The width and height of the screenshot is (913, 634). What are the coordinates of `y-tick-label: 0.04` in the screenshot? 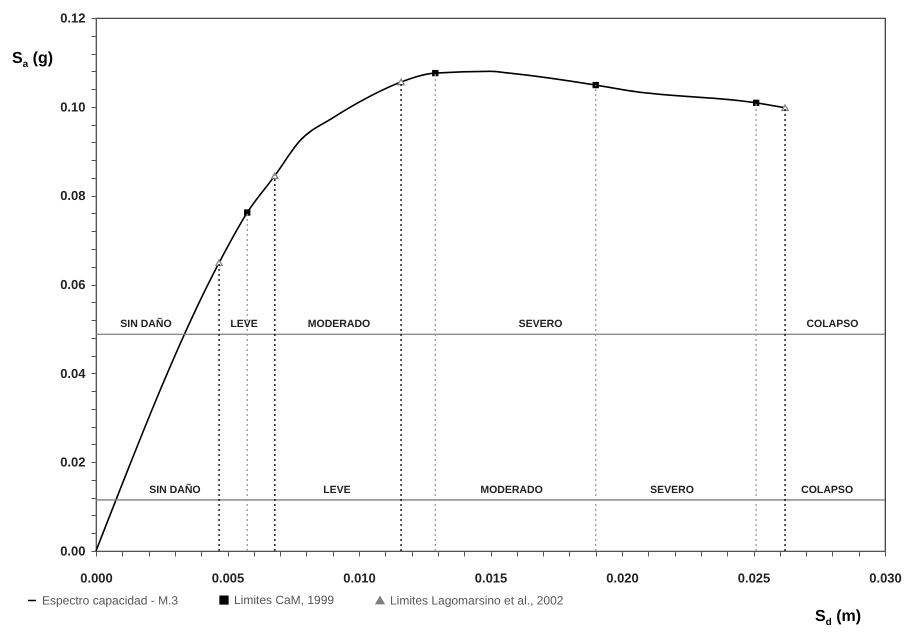 It's located at (73, 373).